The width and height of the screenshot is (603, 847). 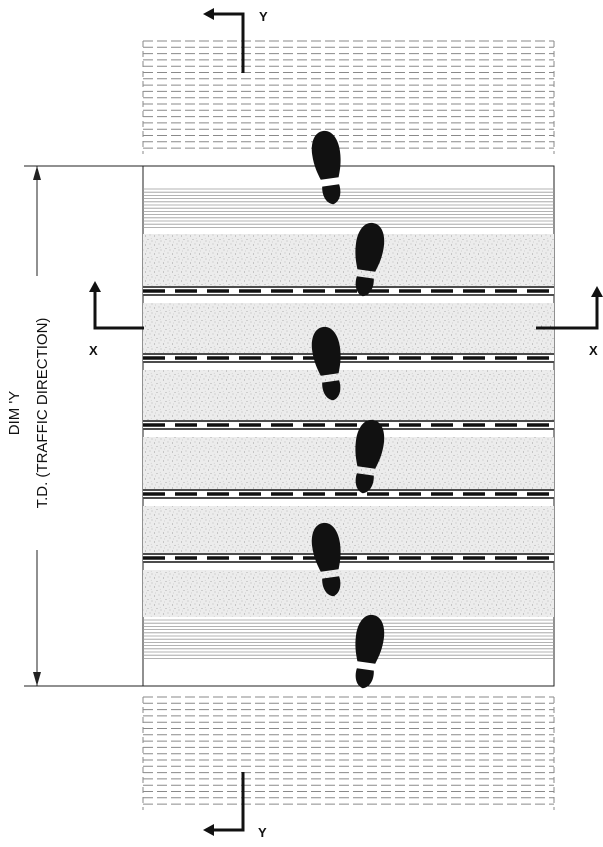 I want to click on section-label-y-top: Y, so click(x=263, y=16).